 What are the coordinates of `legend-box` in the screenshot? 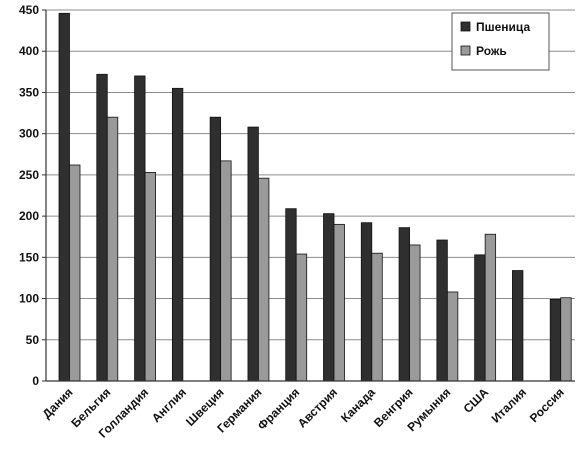 It's located at (500, 41).